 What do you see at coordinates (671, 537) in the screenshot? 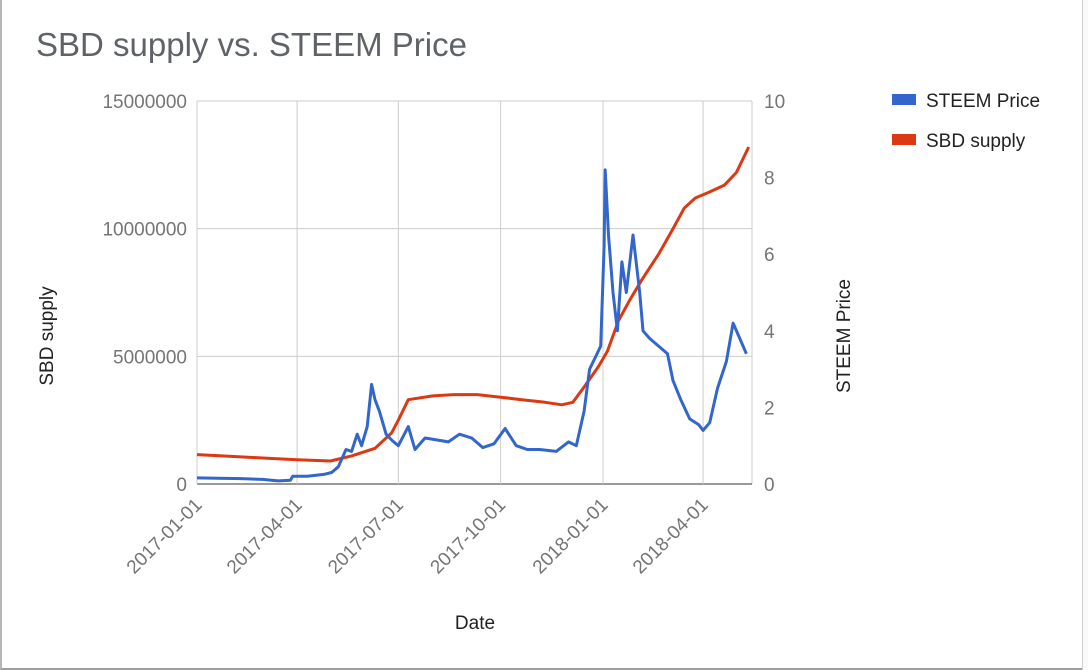
I see `x-tick-label: 2018-04-01` at bounding box center [671, 537].